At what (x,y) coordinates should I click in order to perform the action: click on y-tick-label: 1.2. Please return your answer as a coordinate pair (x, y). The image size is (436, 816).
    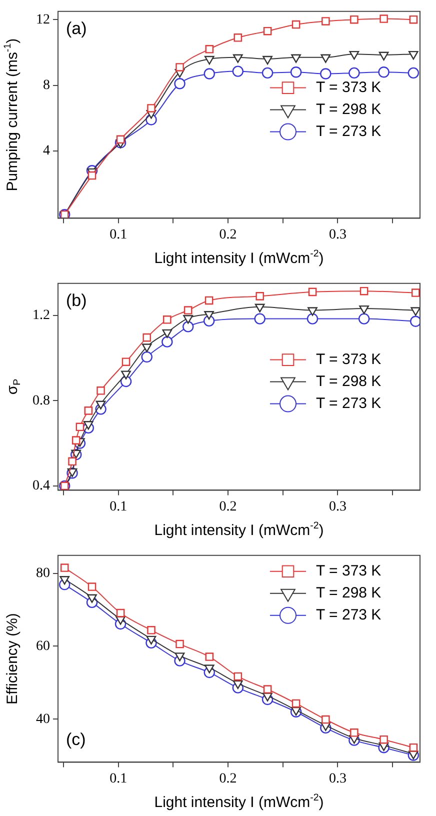
    Looking at the image, I should click on (41, 316).